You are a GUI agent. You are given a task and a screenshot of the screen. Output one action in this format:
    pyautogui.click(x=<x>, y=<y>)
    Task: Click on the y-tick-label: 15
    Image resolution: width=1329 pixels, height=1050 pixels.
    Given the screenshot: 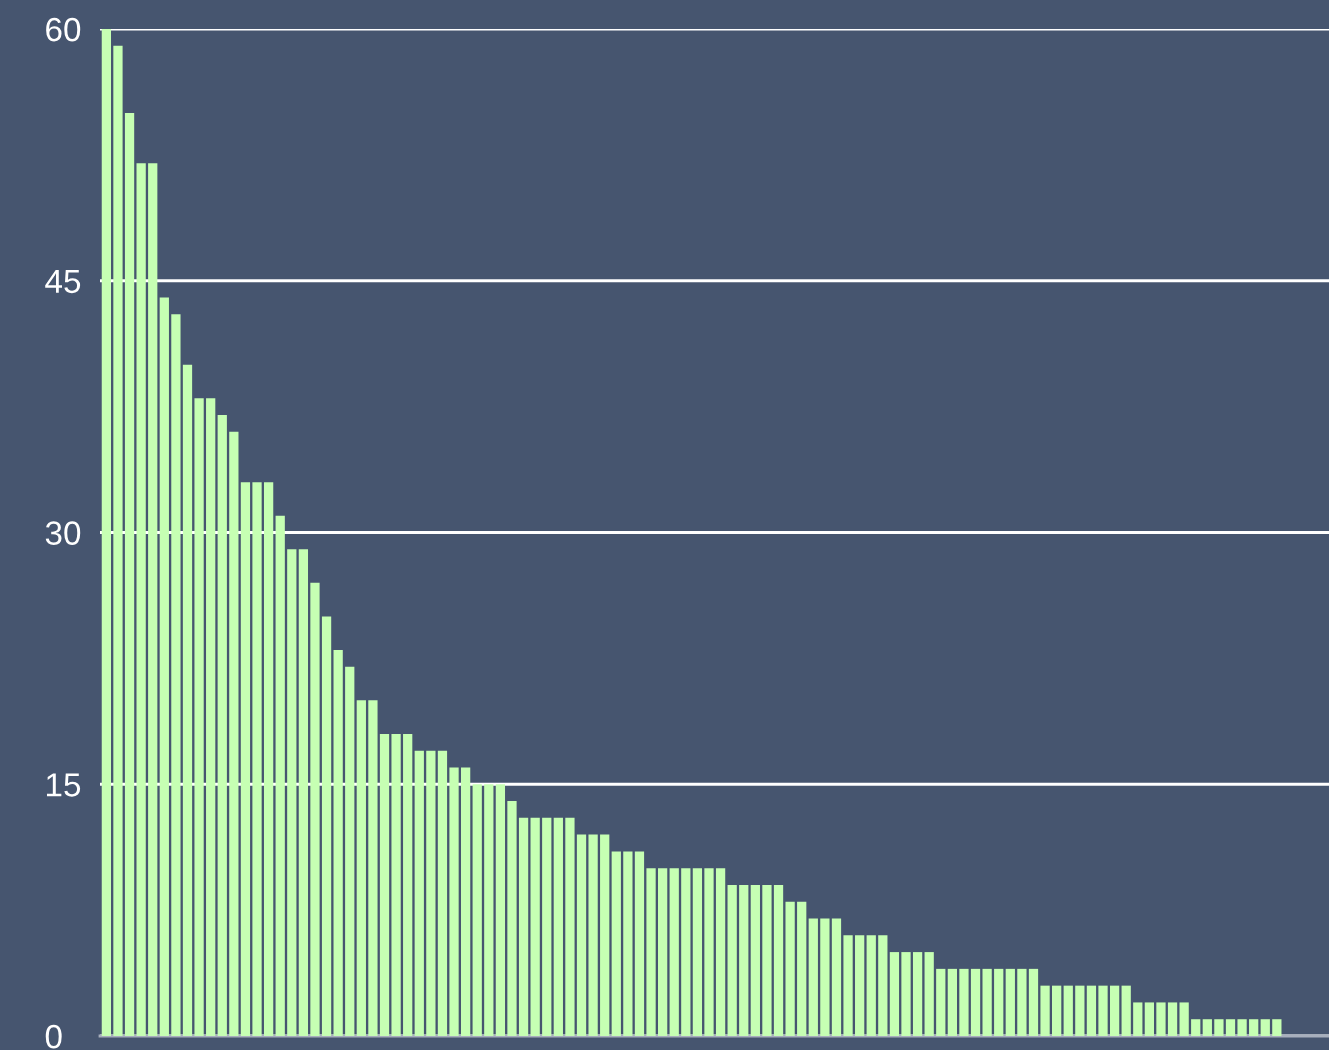 What is the action you would take?
    pyautogui.click(x=63, y=785)
    